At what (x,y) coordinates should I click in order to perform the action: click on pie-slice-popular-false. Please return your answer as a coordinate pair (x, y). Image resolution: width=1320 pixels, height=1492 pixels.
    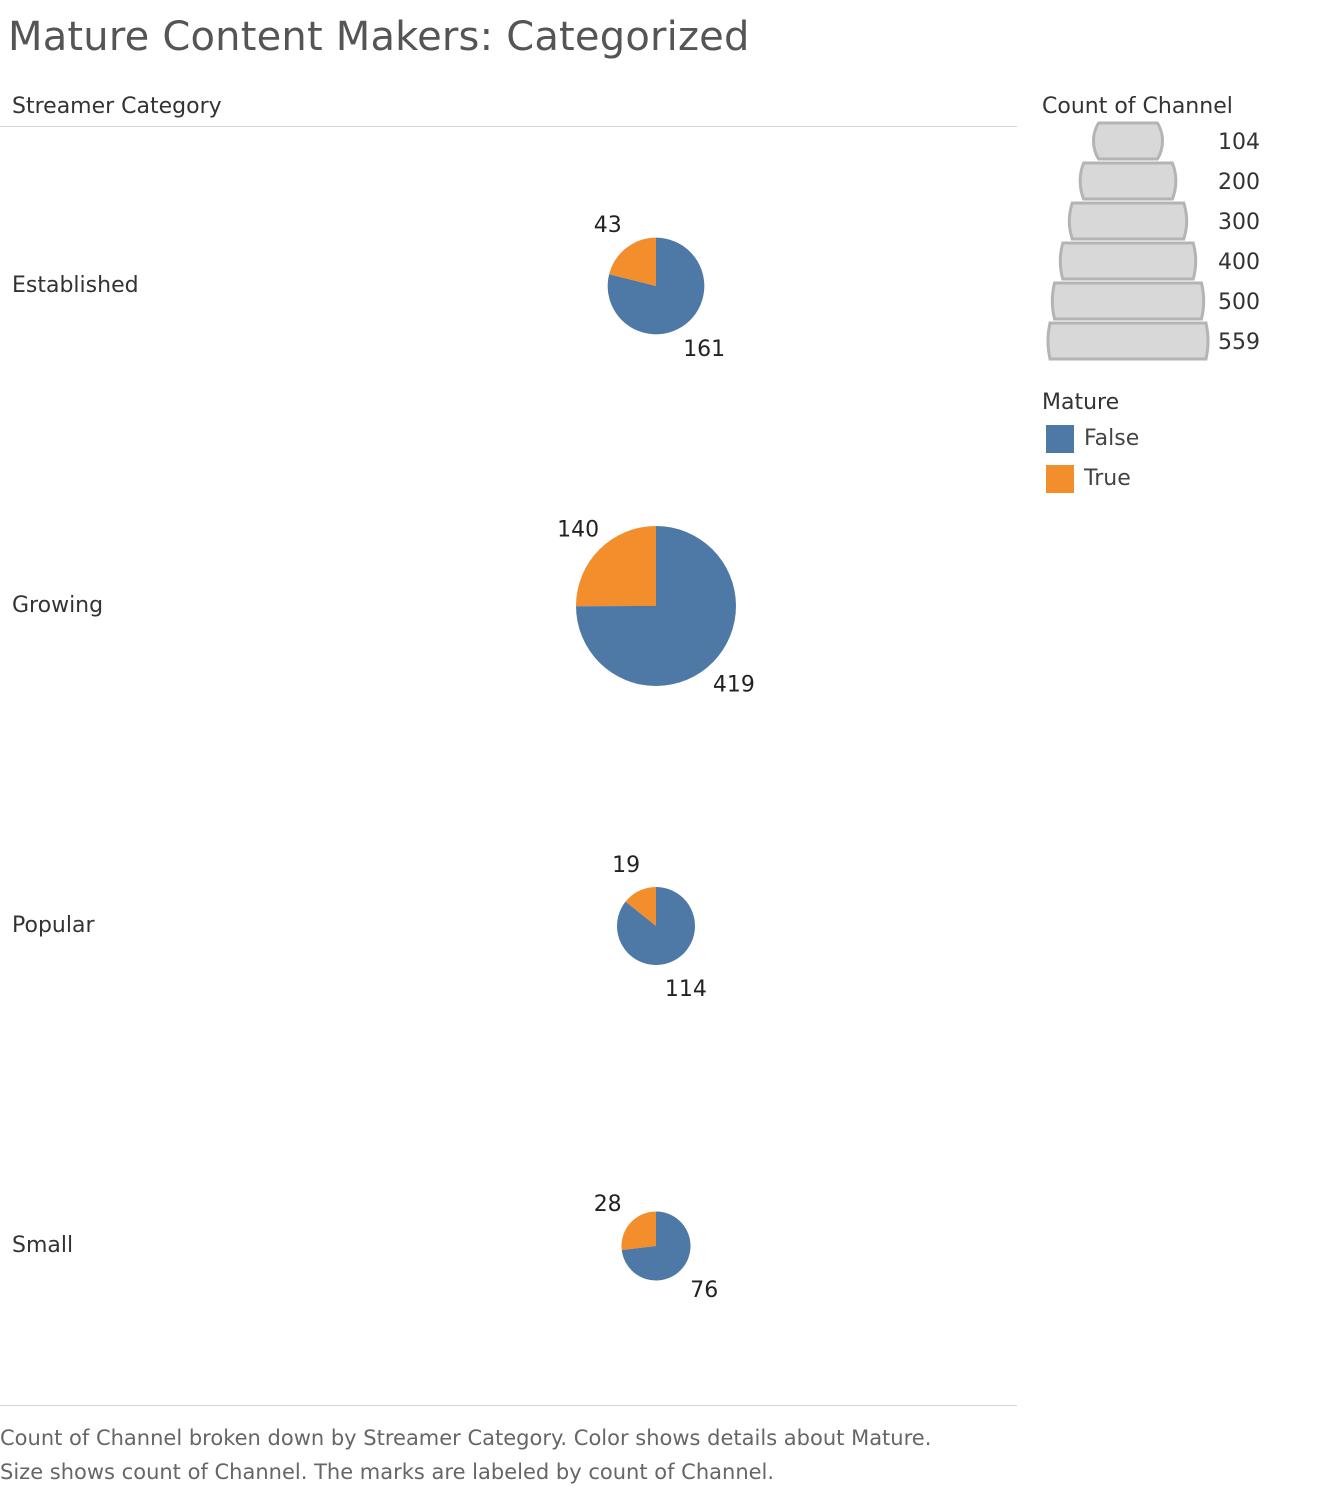
    Looking at the image, I should click on (656, 926).